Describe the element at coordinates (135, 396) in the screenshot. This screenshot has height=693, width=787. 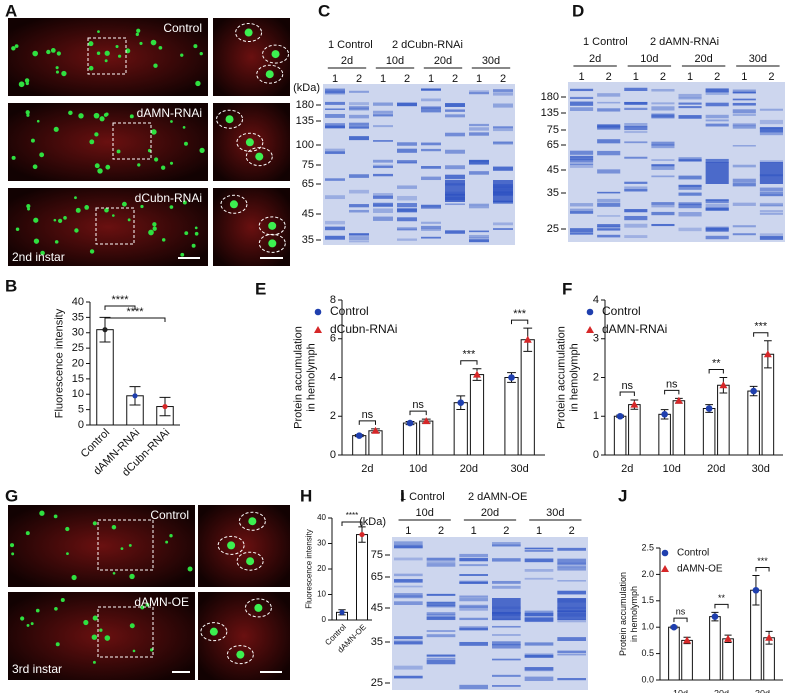
I see `mean-point` at that location.